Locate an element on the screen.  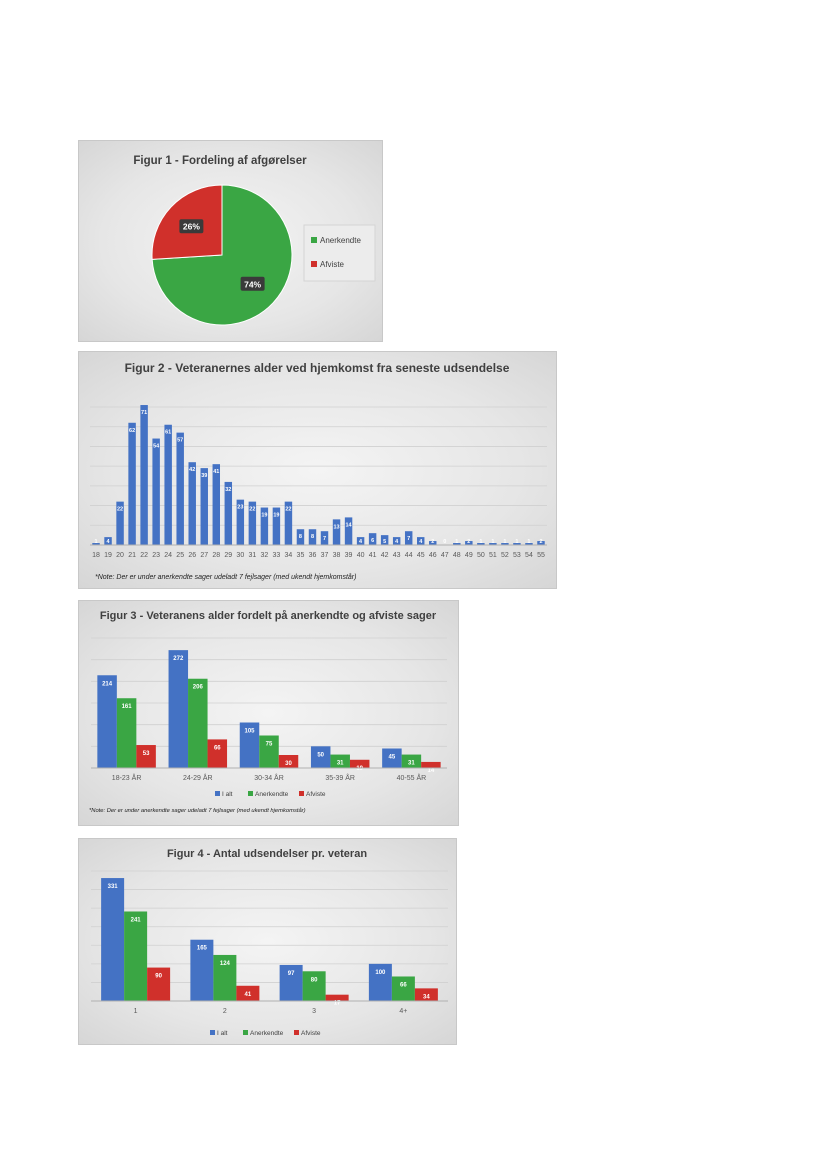
x-tick-label: 30 is located at coordinates (240, 555).